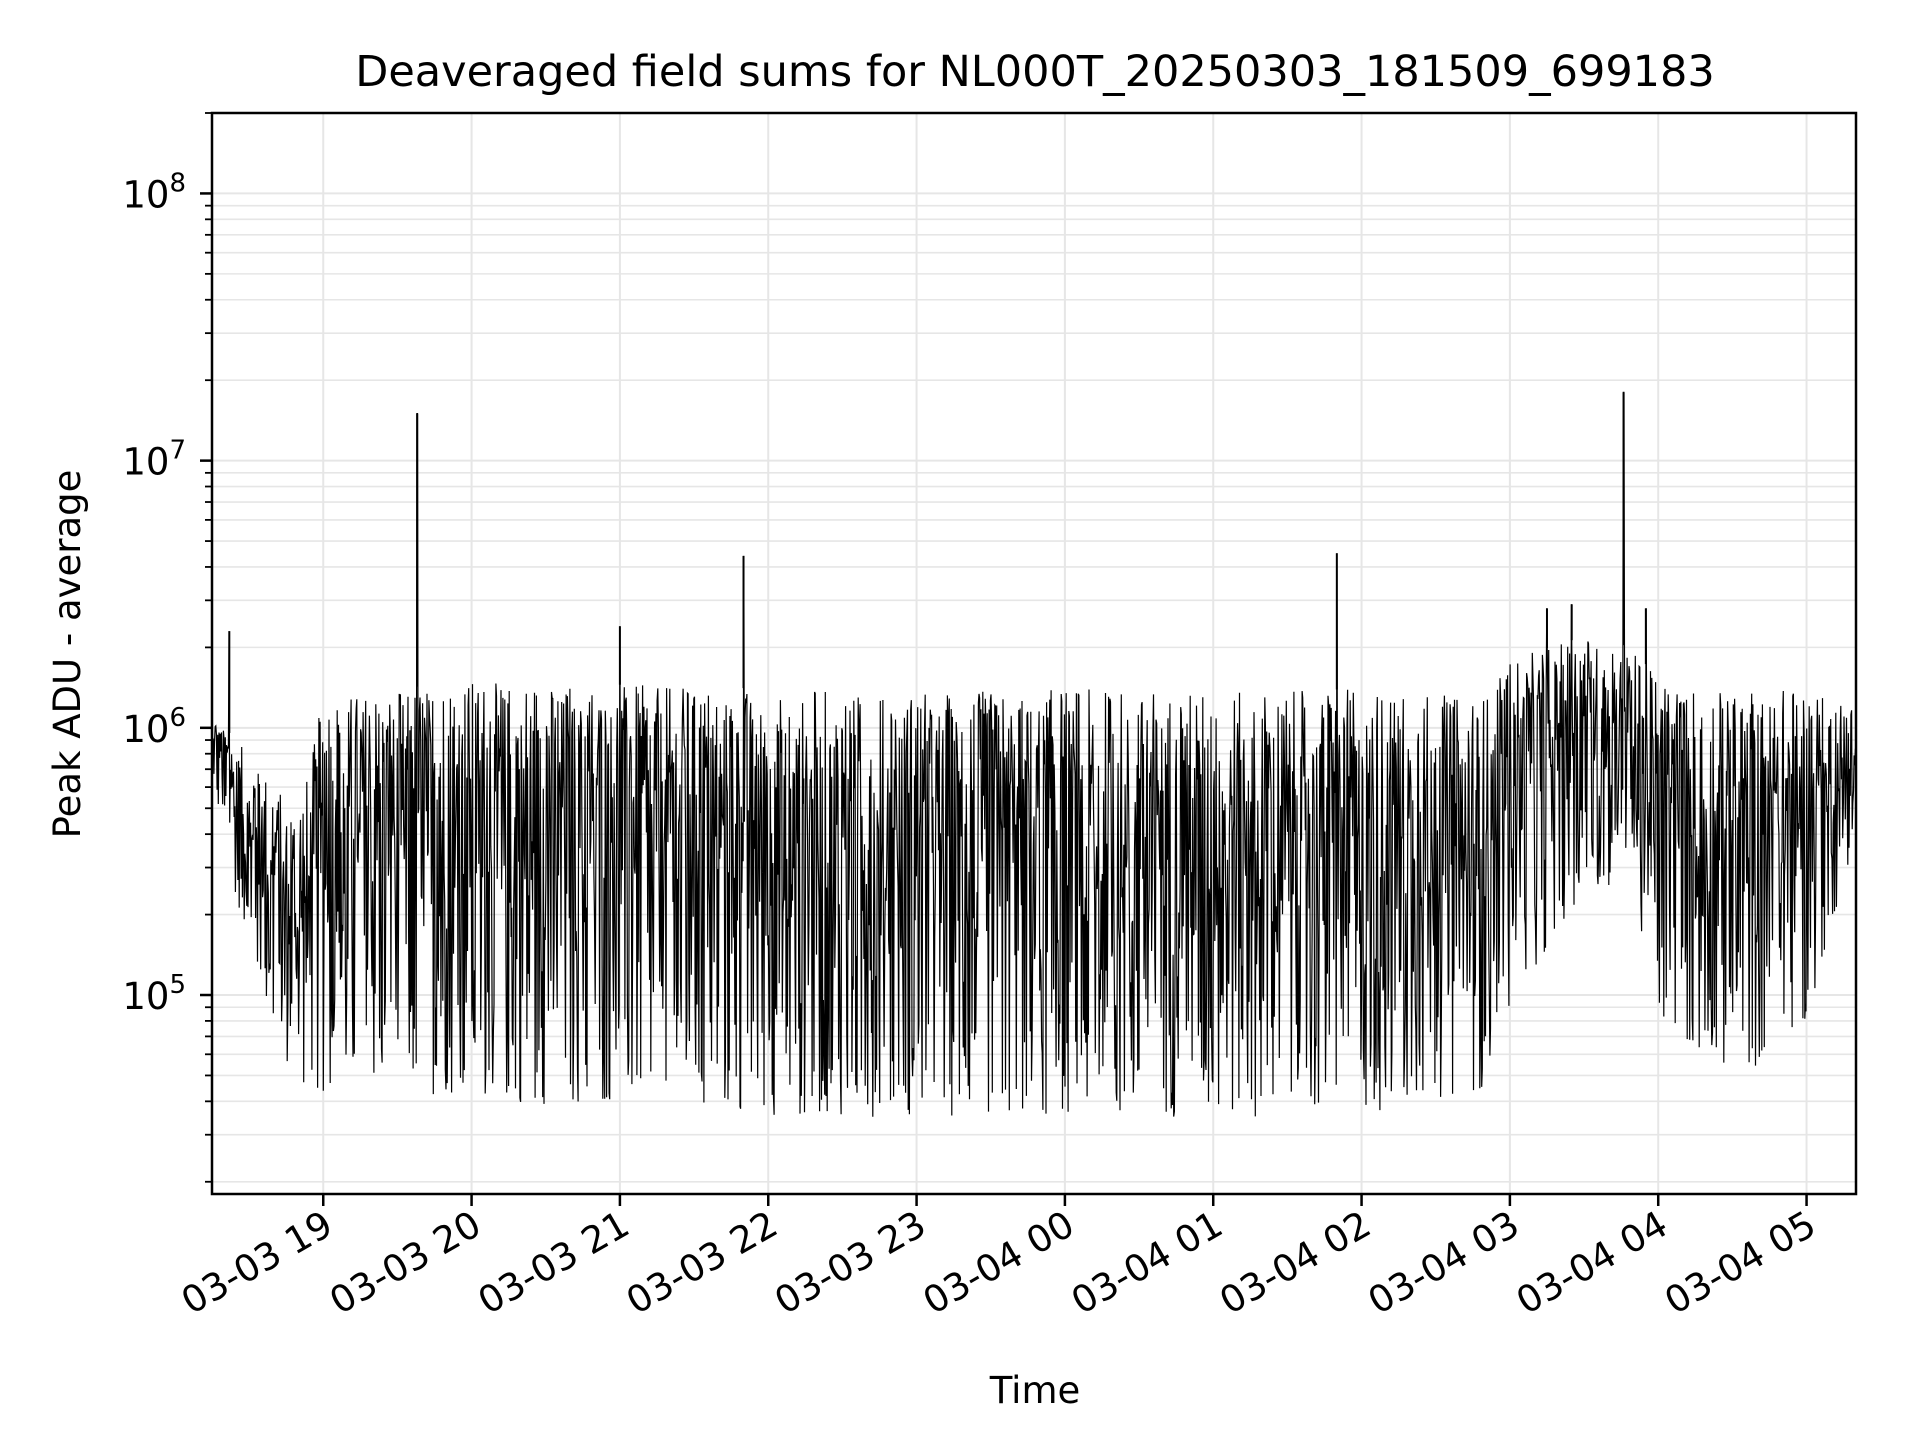 The width and height of the screenshot is (1920, 1440). I want to click on y-tick-label: 105, so click(154, 994).